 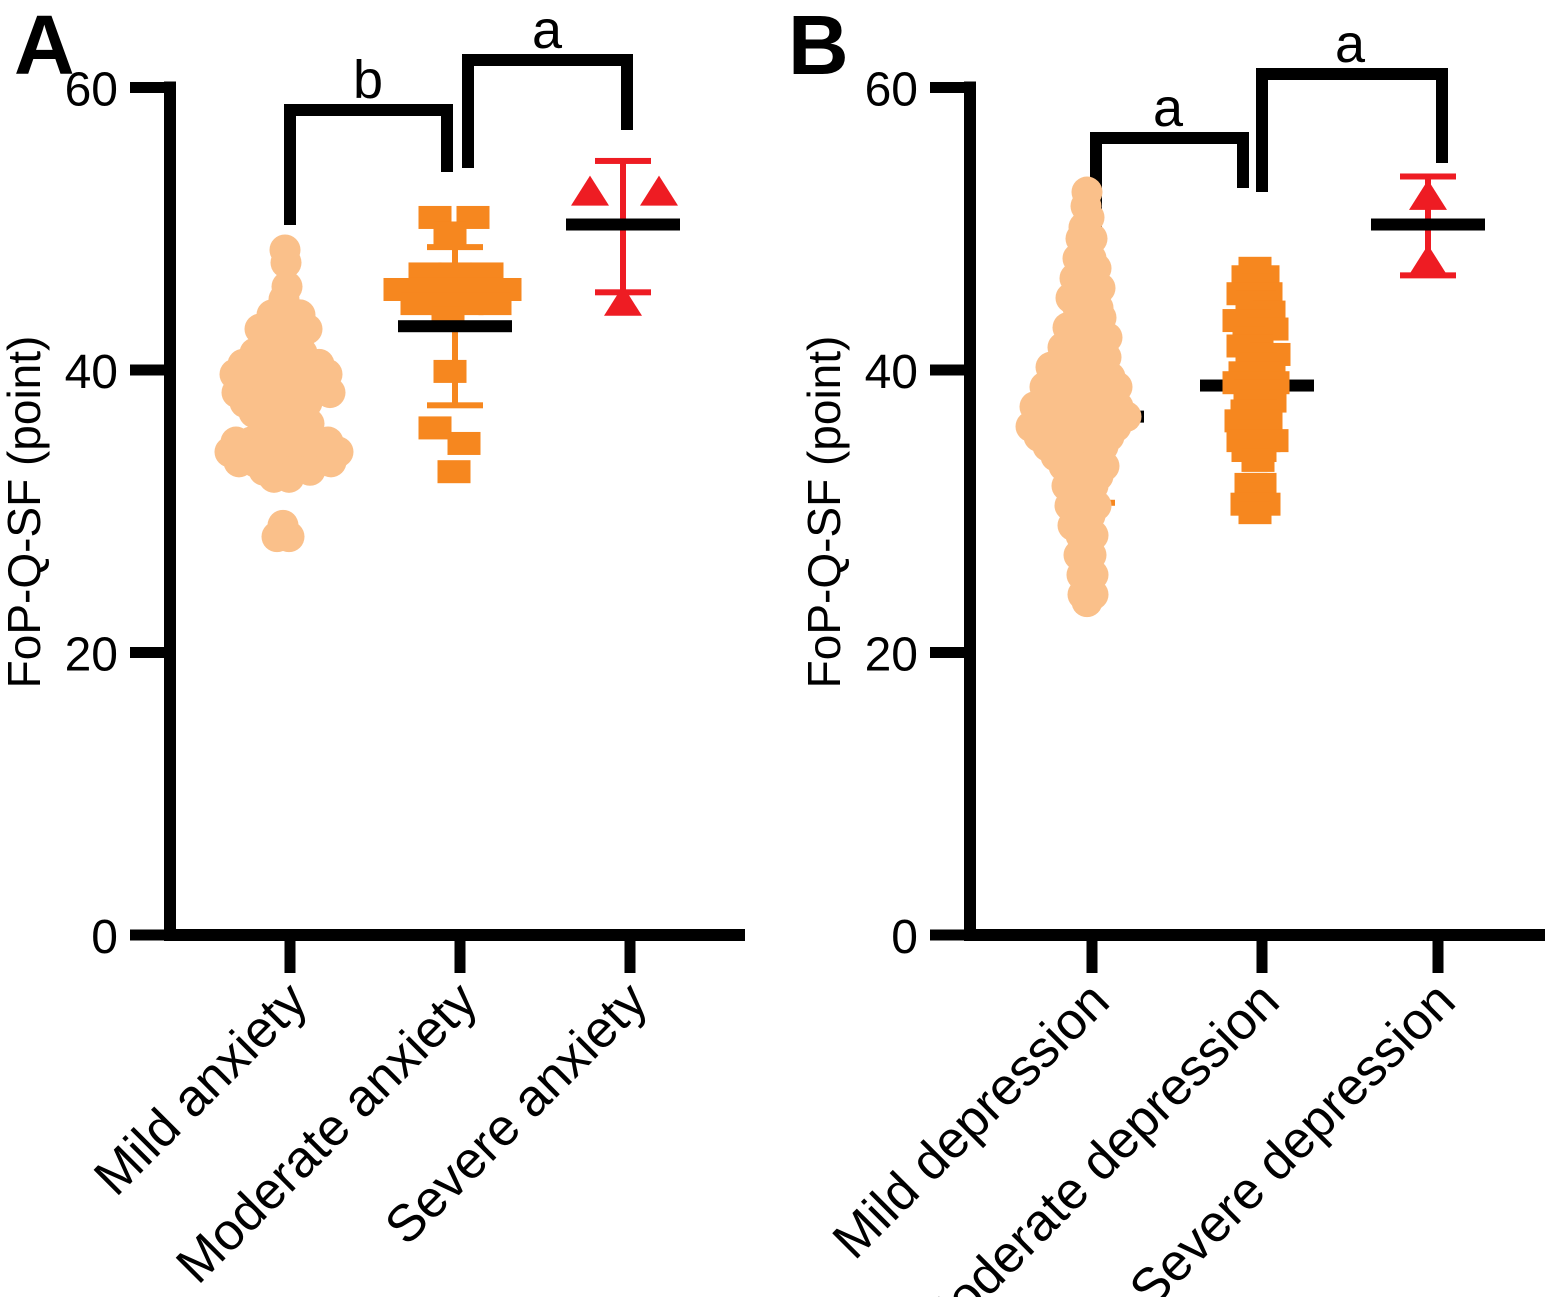 I want to click on sig-label: b, so click(x=368, y=80).